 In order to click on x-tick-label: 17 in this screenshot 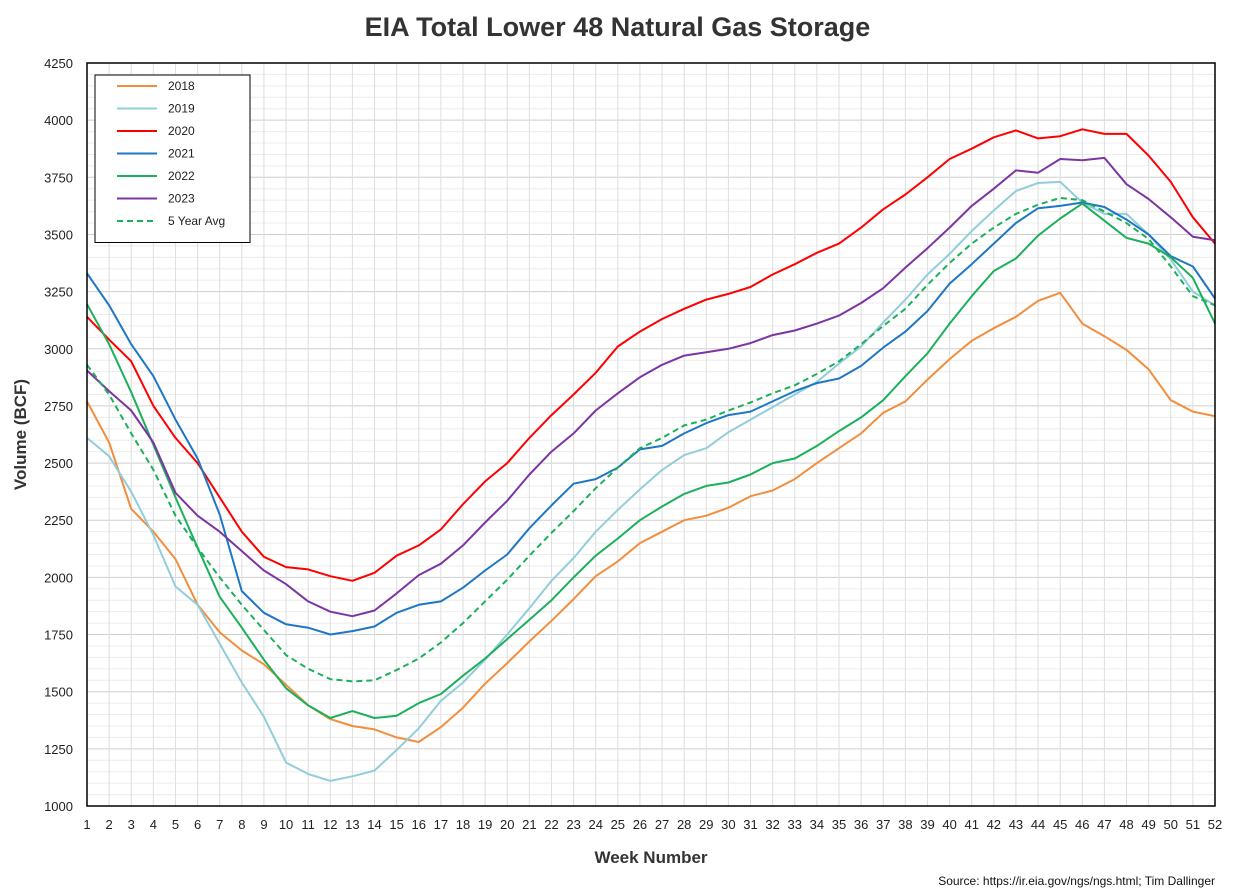, I will do `click(441, 824)`.